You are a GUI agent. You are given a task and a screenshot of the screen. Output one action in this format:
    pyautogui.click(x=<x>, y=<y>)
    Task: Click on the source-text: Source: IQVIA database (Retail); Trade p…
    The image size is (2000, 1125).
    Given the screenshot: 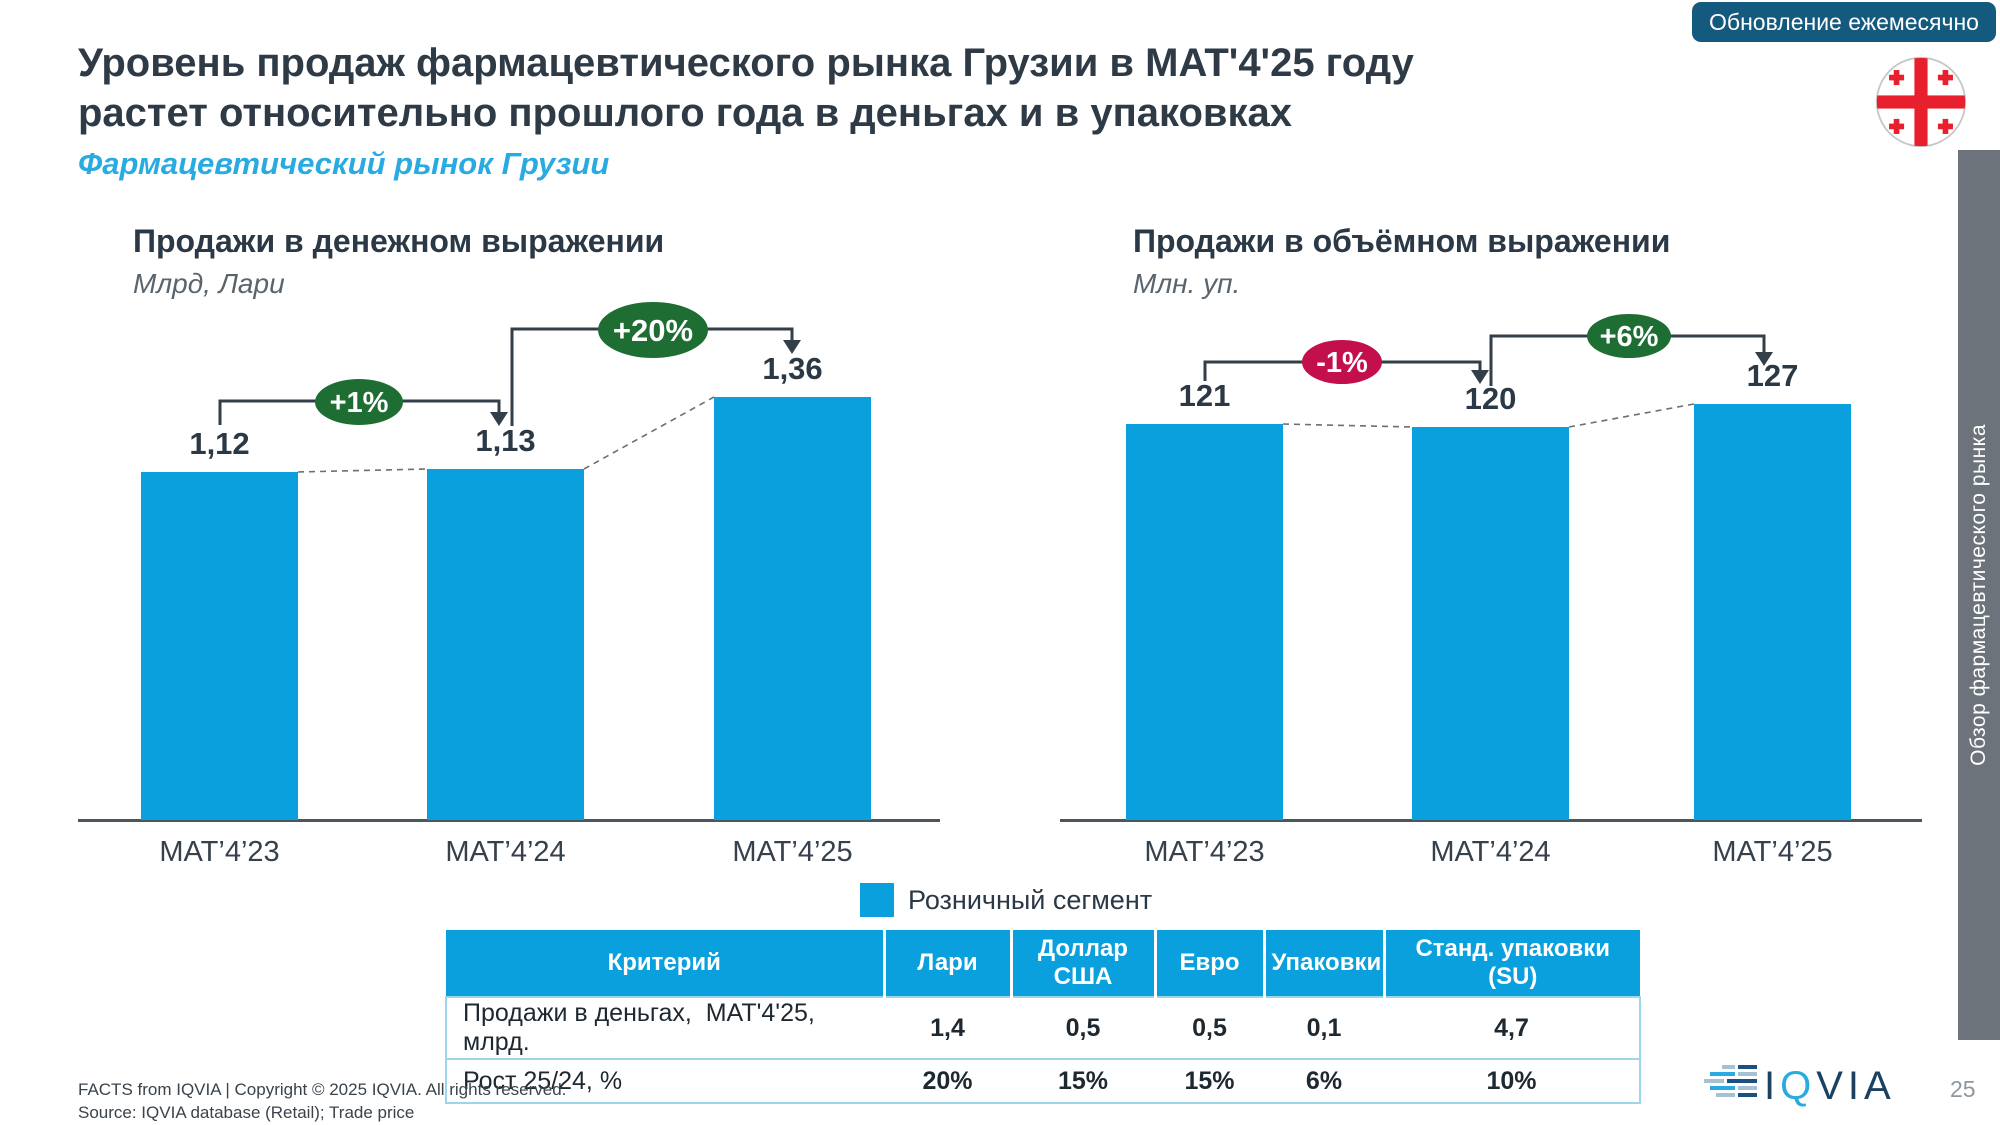 What is the action you would take?
    pyautogui.click(x=246, y=1112)
    